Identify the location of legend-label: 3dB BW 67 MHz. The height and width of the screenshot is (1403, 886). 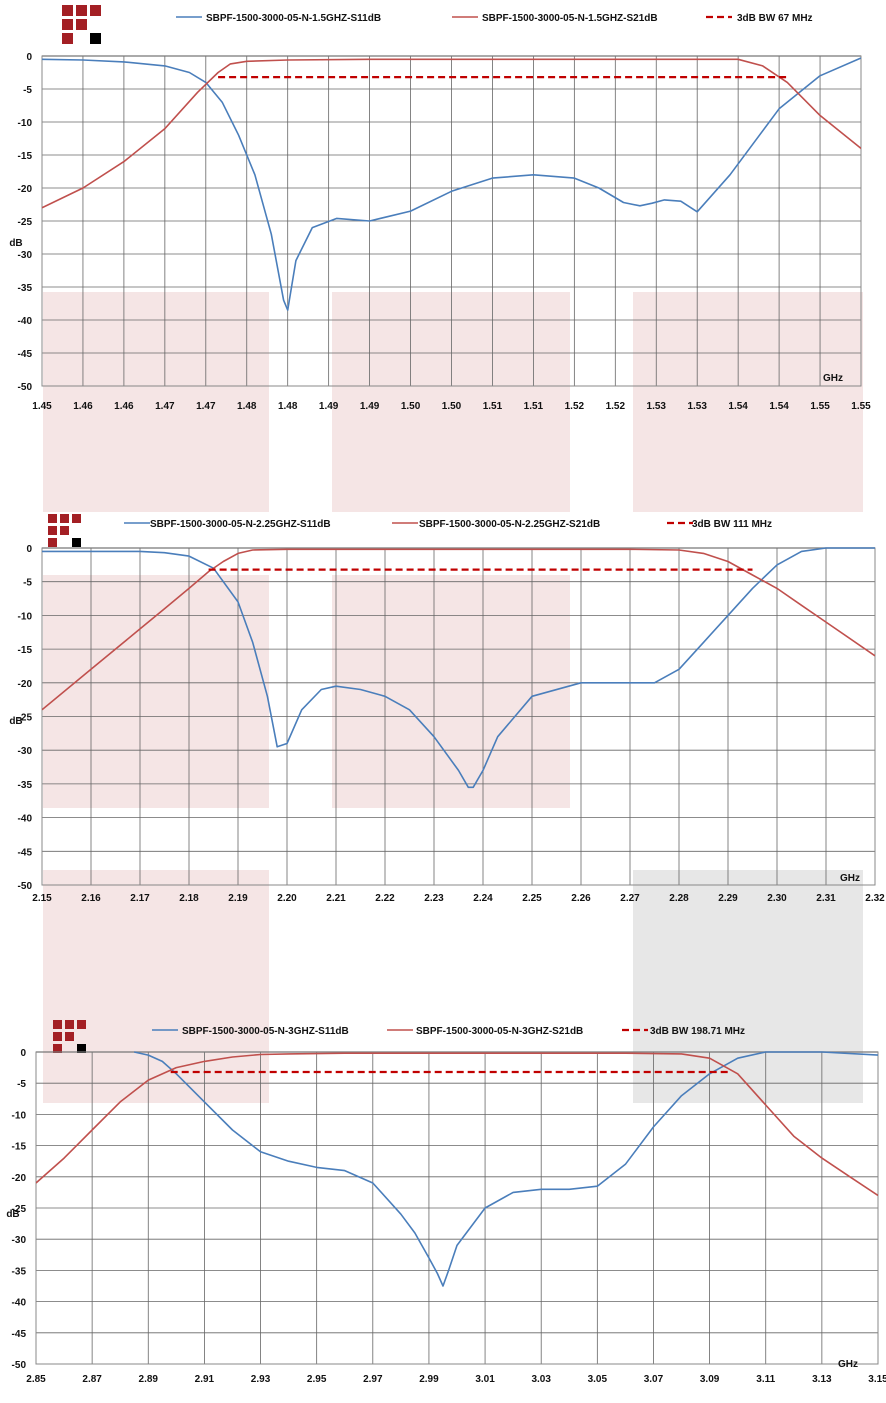
(775, 18).